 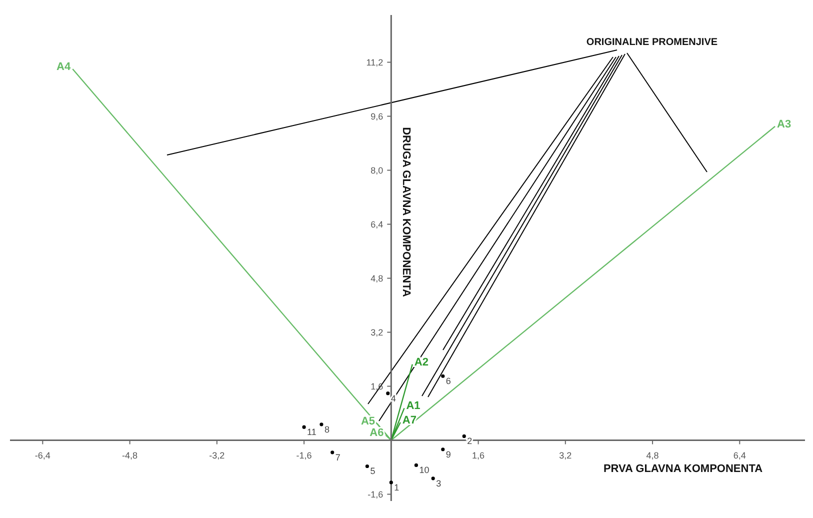 What do you see at coordinates (448, 381) in the screenshot?
I see `series-label: 6` at bounding box center [448, 381].